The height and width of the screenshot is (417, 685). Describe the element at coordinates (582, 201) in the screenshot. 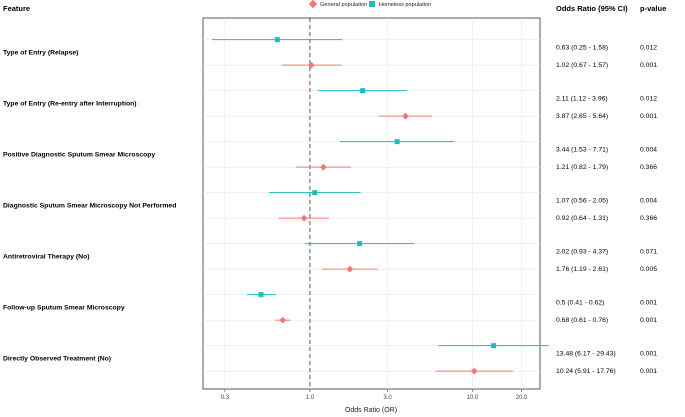

I see `odds-ratio-value: 1.07 (0.56 - 2.05)` at that location.